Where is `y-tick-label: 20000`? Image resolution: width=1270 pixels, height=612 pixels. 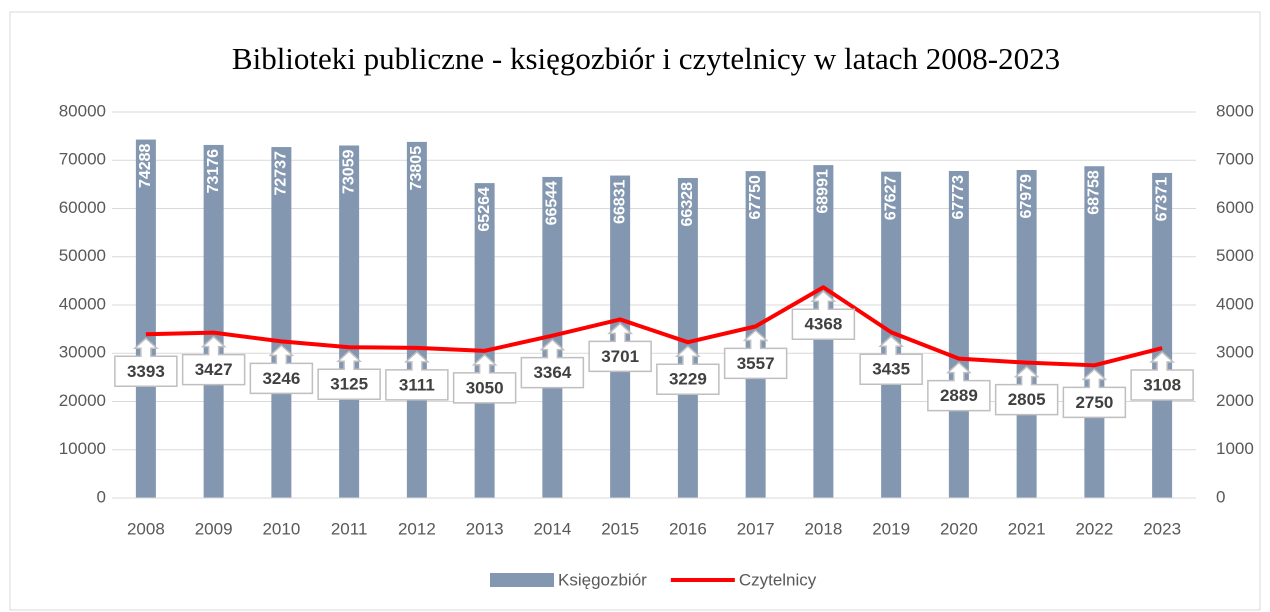 y-tick-label: 20000 is located at coordinates (82, 400).